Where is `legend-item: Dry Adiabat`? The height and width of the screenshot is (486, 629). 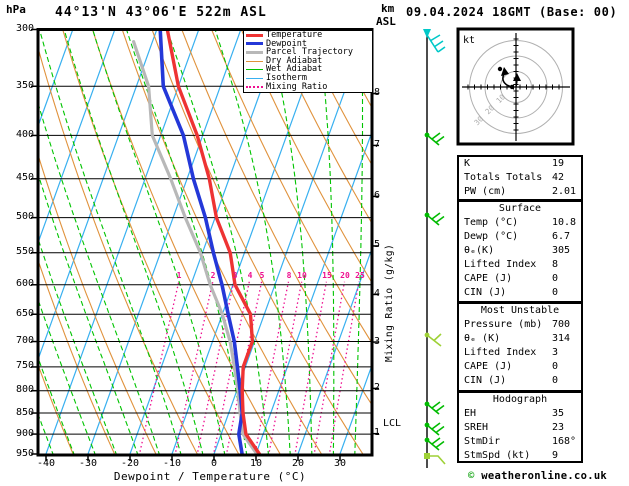 legend-item: Dry Adiabat is located at coordinates (308, 61).